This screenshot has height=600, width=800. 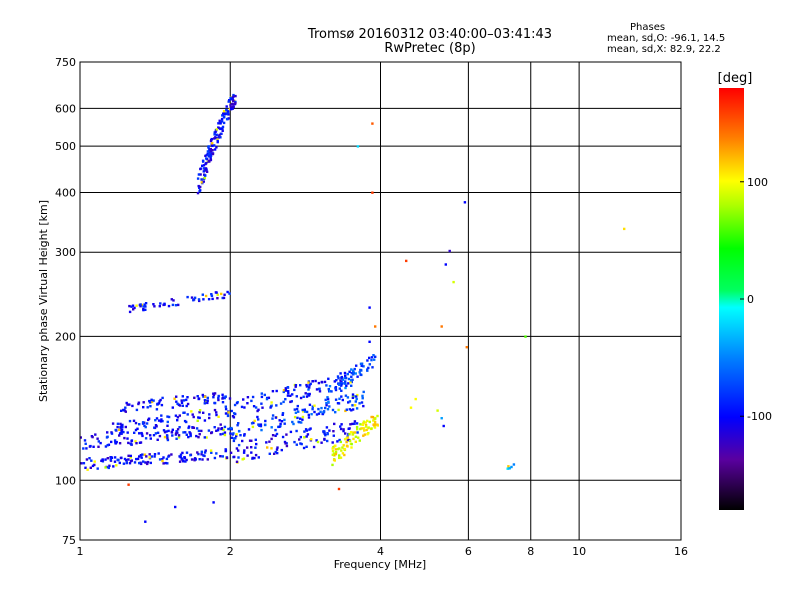 I want to click on x-tick-label: 4, so click(x=380, y=551).